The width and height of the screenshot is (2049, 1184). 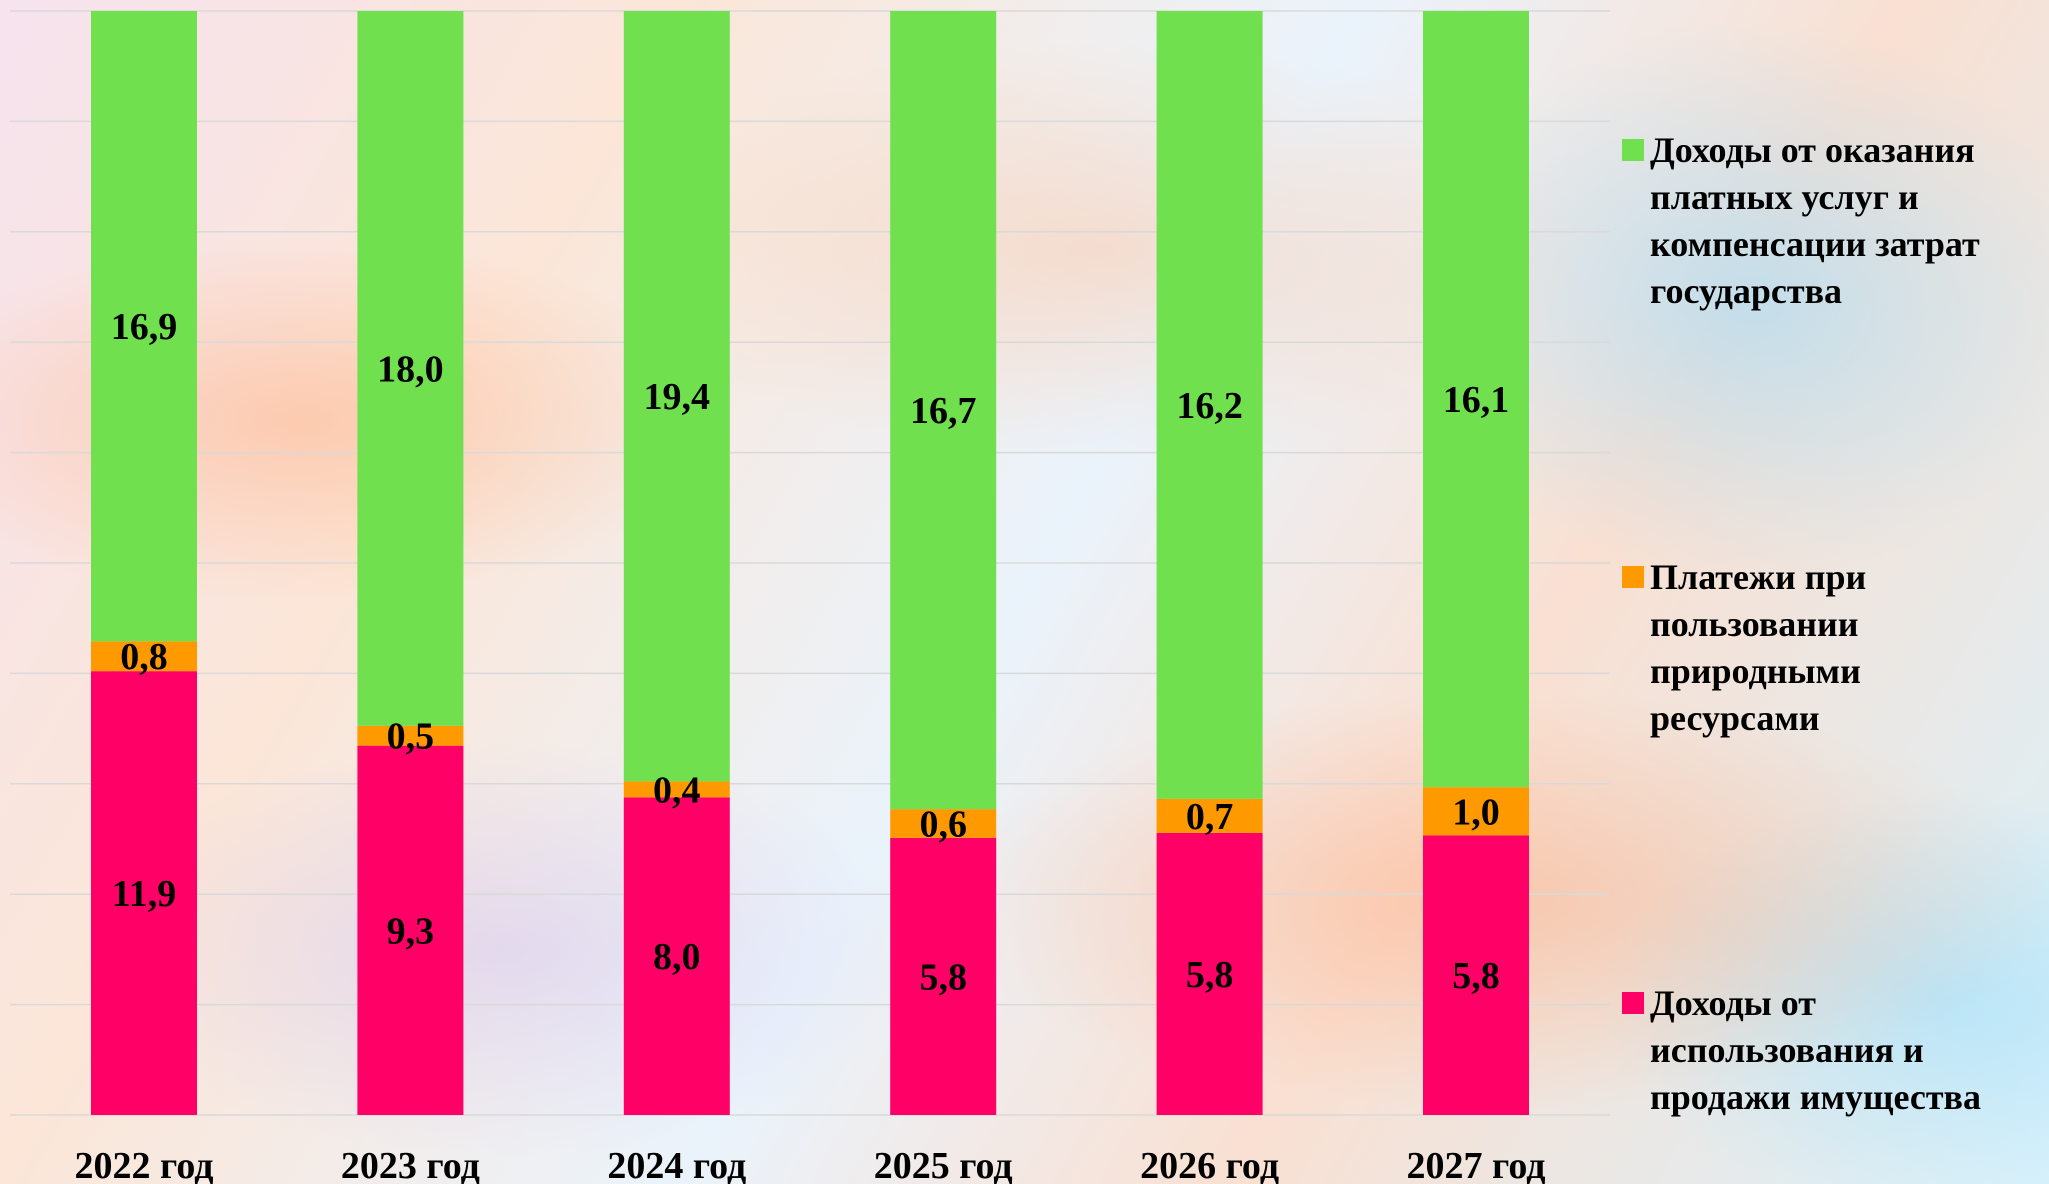 What do you see at coordinates (410, 1164) in the screenshot?
I see `x-tick-label: 2023 год` at bounding box center [410, 1164].